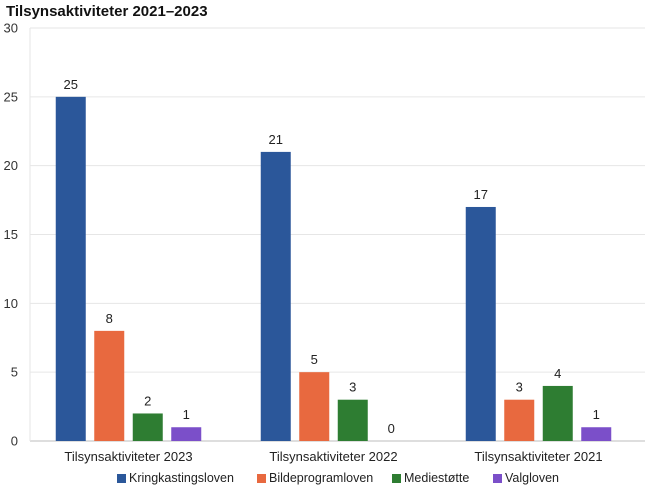 This screenshot has width=650, height=494. What do you see at coordinates (314, 359) in the screenshot?
I see `data-label: 5` at bounding box center [314, 359].